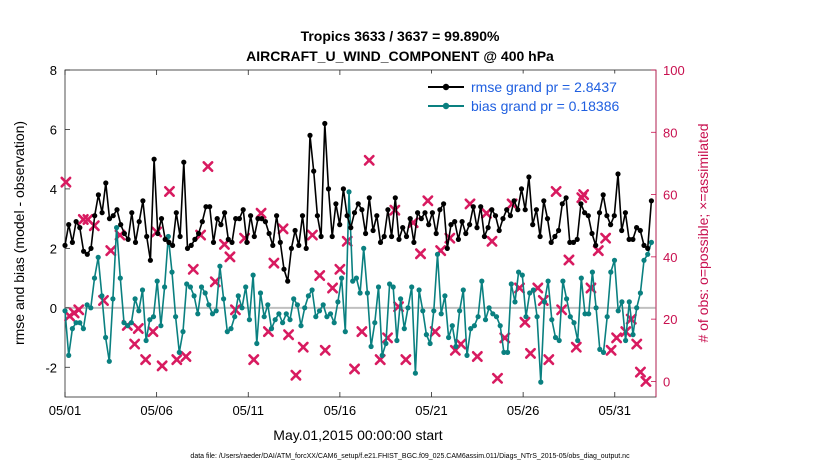 This screenshot has height=470, width=830. I want to click on x-tick-label: 05/11, so click(248, 410).